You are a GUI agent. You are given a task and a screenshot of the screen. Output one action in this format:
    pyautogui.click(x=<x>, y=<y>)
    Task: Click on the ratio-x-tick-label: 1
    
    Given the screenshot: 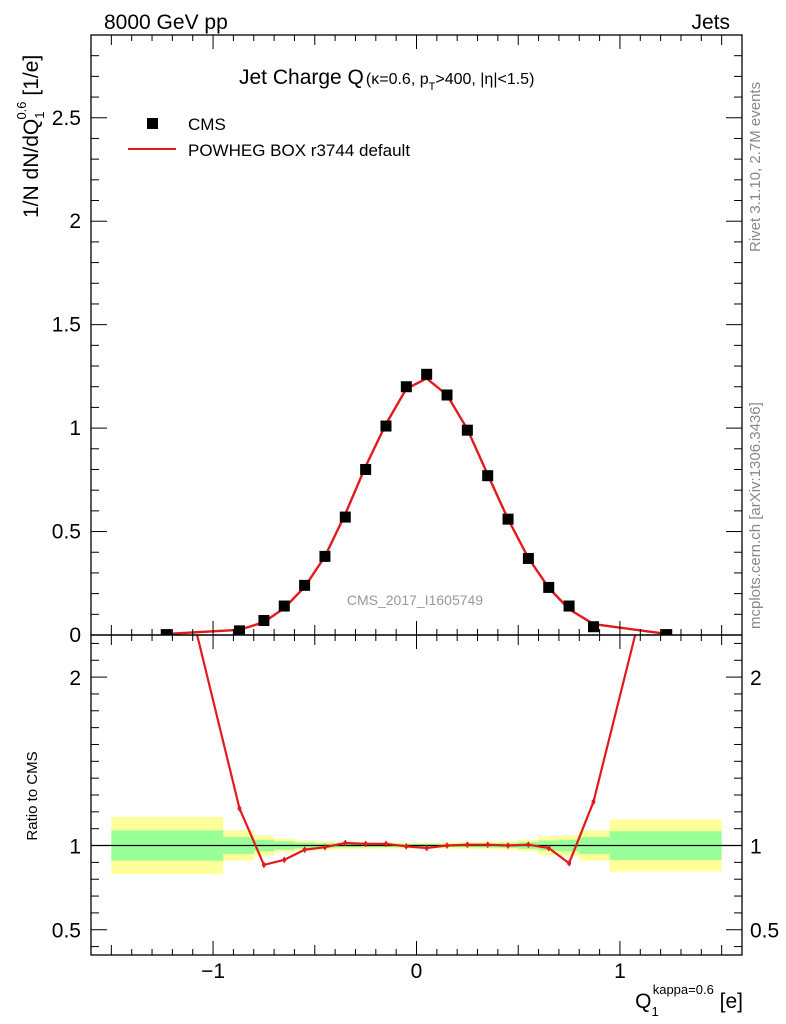 What is the action you would take?
    pyautogui.click(x=620, y=971)
    